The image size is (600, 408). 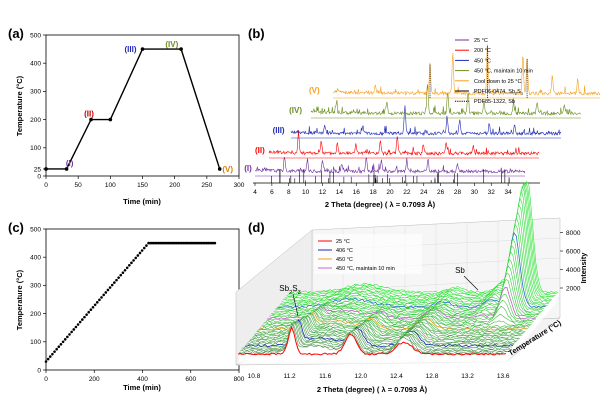 What do you see at coordinates (481, 41) in the screenshot?
I see `legend-label-b: 25 °C` at bounding box center [481, 41].